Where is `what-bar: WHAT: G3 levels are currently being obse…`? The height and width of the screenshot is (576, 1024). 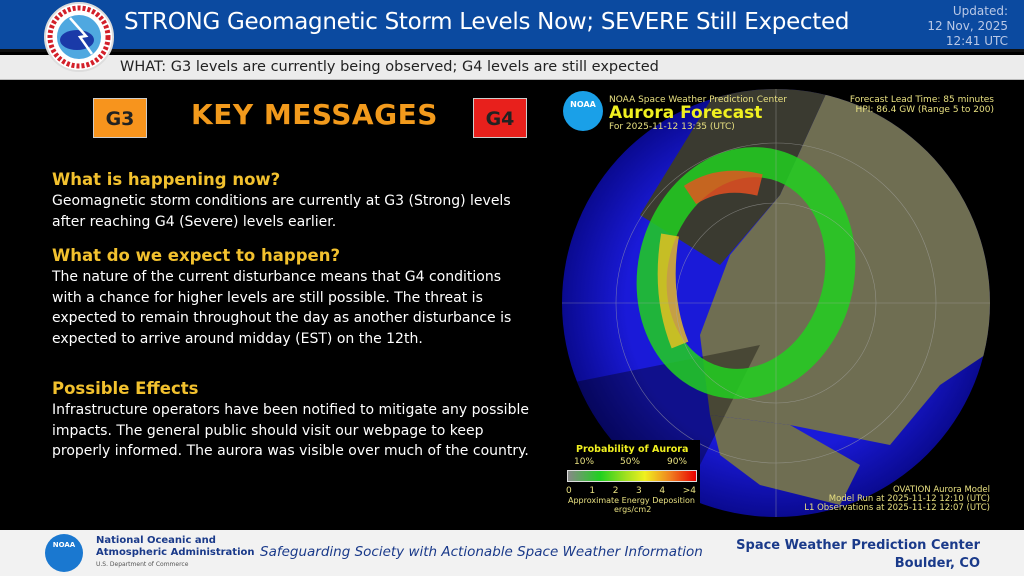
what-bar: WHAT: G3 levels are currently being obse… is located at coordinates (512, 67).